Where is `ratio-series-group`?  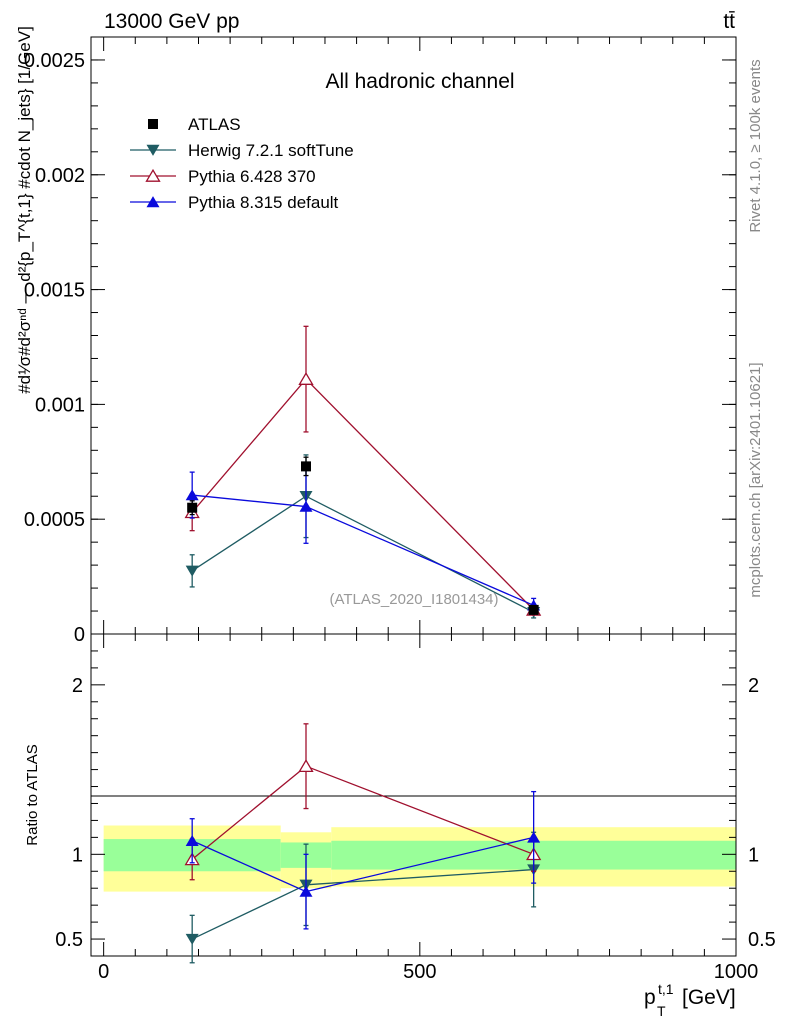
ratio-series-group is located at coordinates (363, 843).